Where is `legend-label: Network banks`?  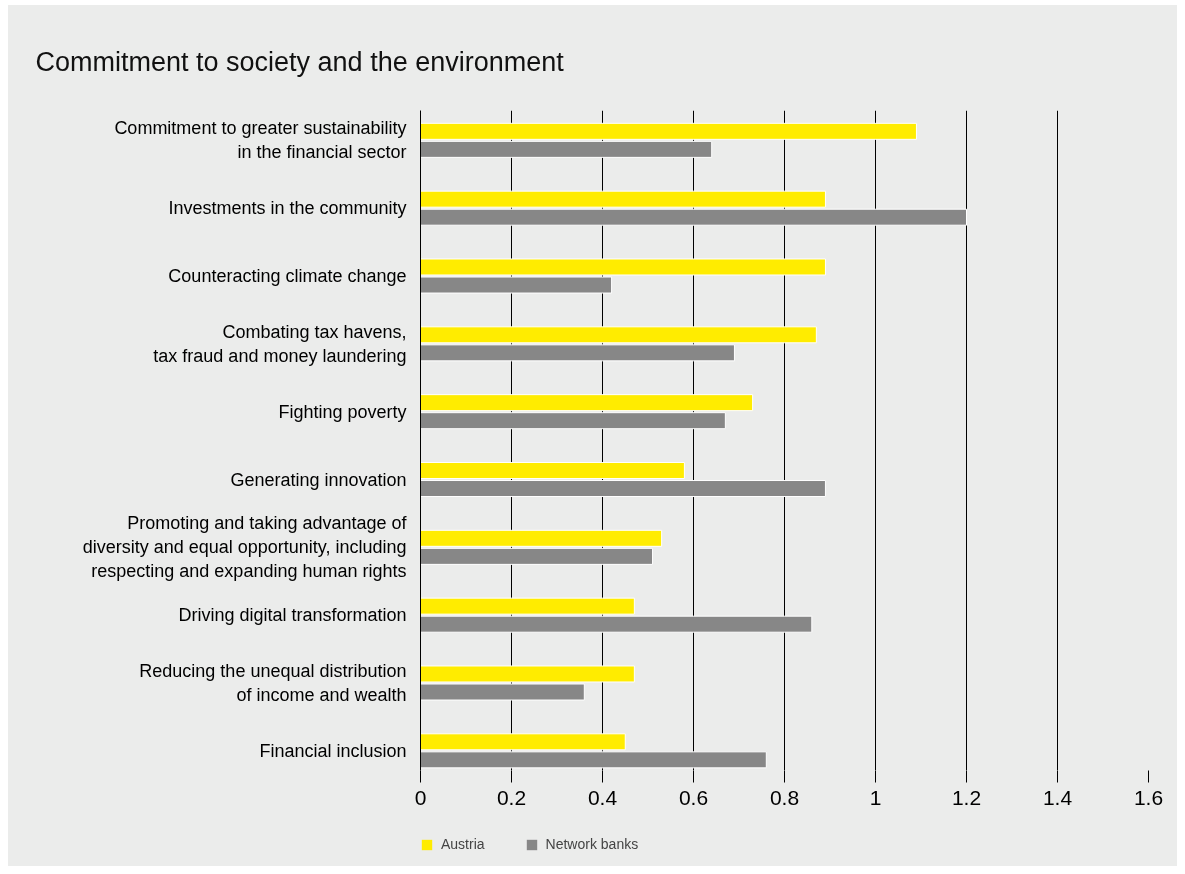
legend-label: Network banks is located at coordinates (592, 844).